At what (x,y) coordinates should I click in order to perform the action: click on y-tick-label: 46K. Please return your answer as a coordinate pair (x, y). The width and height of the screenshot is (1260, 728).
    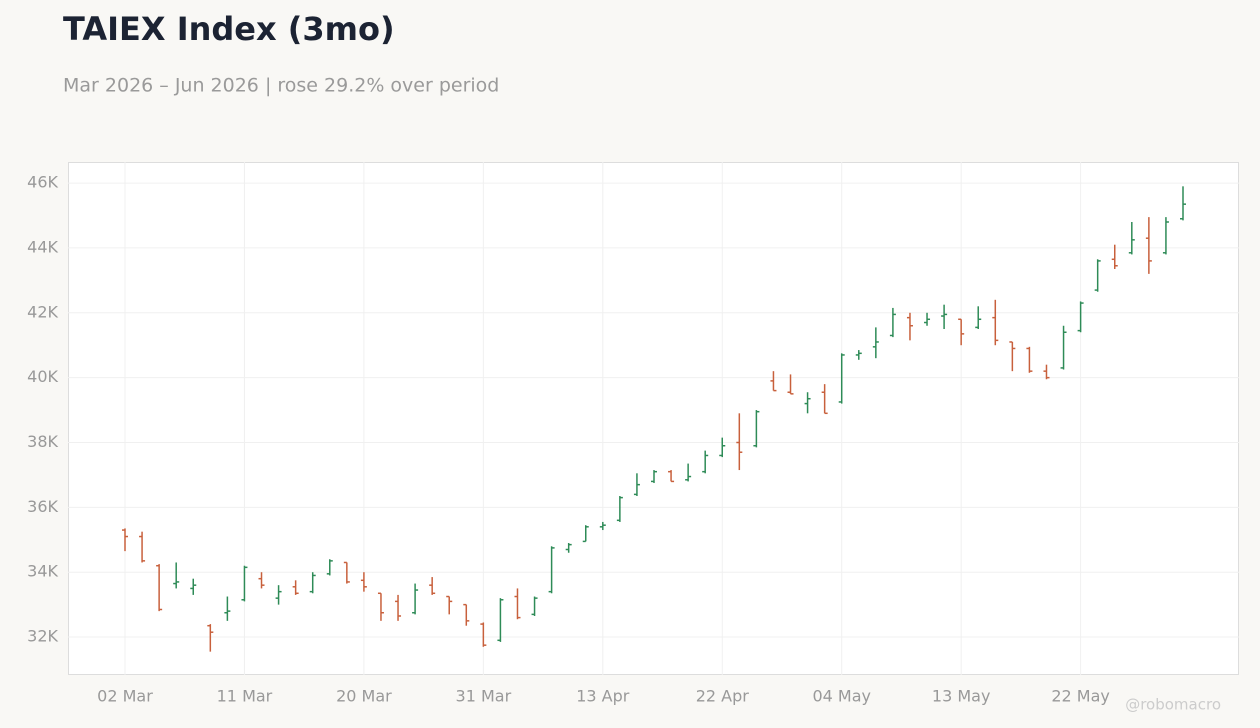
    Looking at the image, I should click on (42, 182).